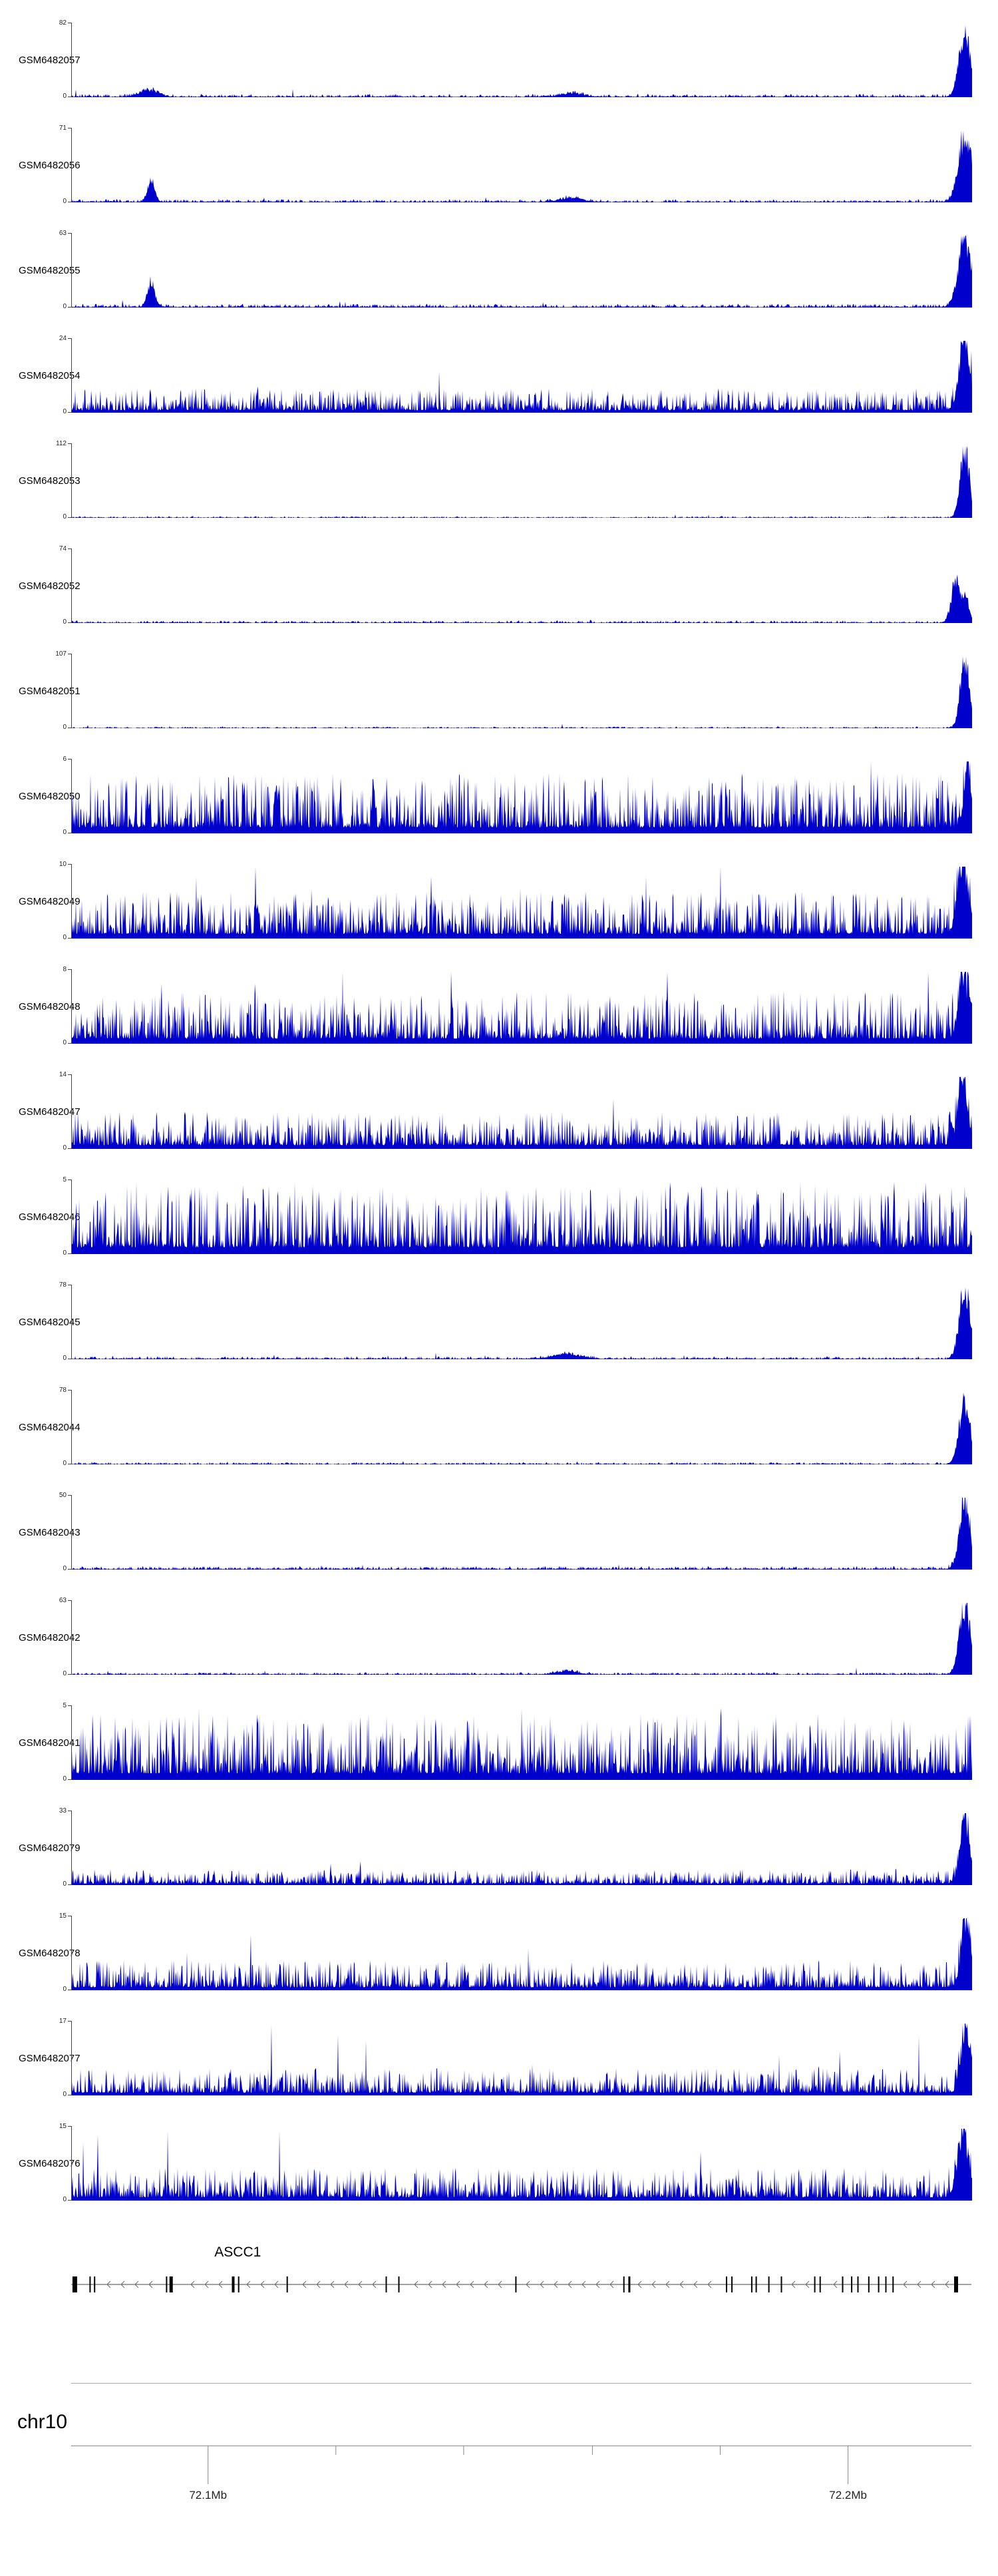 The height and width of the screenshot is (2576, 998). Describe the element at coordinates (50, 796) in the screenshot. I see `track-label: GSM6482050` at that location.